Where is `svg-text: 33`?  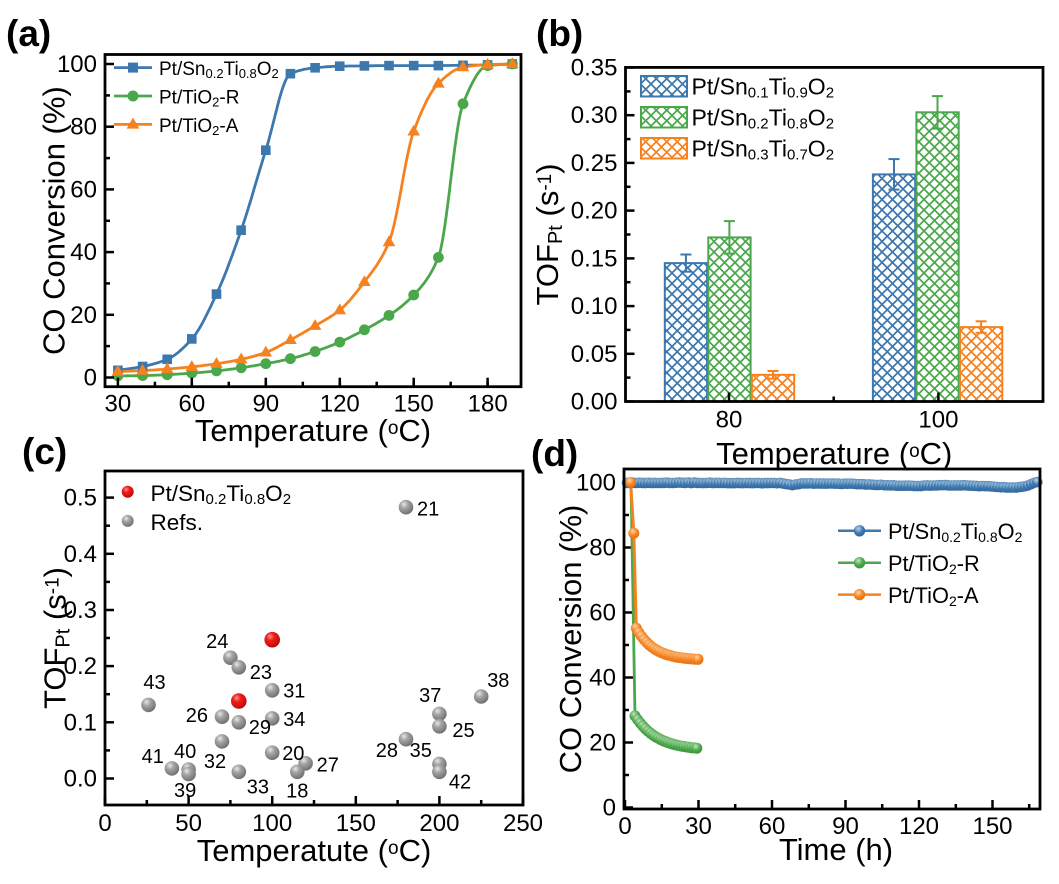
svg-text: 33 is located at coordinates (258, 787).